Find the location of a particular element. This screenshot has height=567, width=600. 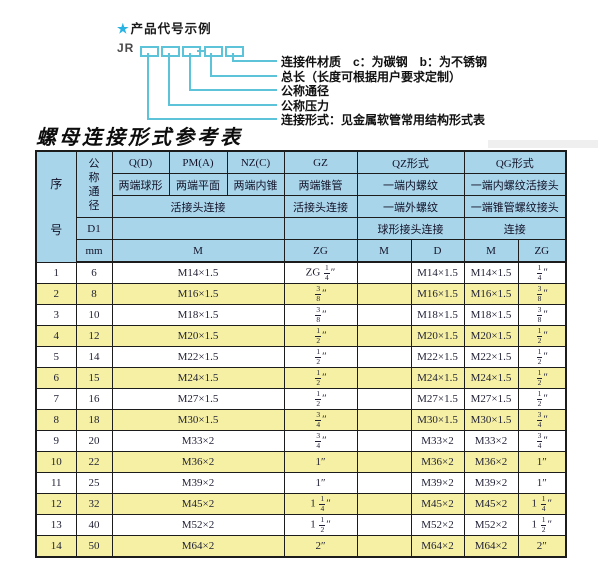

cell-gz: 1 1 4 ″ is located at coordinates (320, 504).